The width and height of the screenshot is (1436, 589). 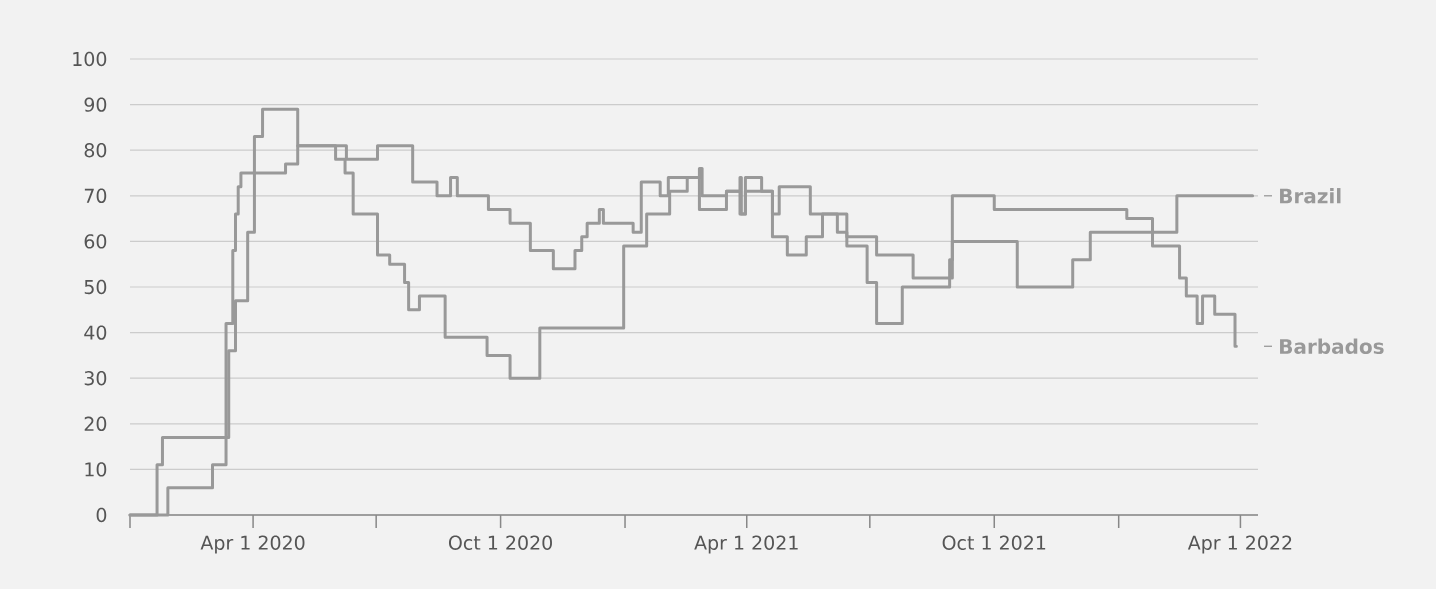 What do you see at coordinates (95, 287) in the screenshot?
I see `y-tick-label: 50` at bounding box center [95, 287].